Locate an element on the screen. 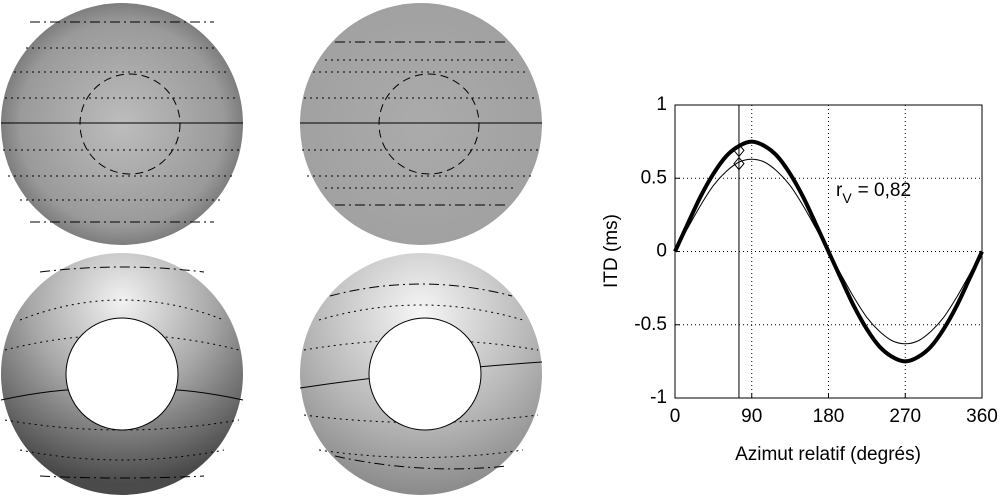 The image size is (1002, 498). y-axis-label: ITD (ms) is located at coordinates (611, 251).